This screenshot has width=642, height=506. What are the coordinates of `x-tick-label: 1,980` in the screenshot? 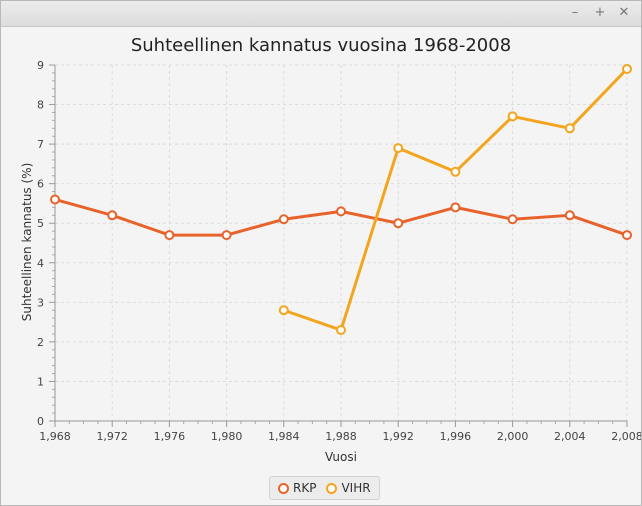 It's located at (227, 436).